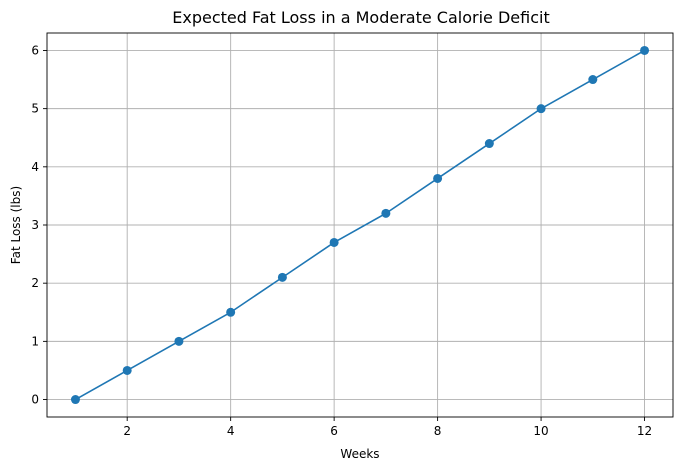  What do you see at coordinates (35, 400) in the screenshot?
I see `y-tick-label: 0` at bounding box center [35, 400].